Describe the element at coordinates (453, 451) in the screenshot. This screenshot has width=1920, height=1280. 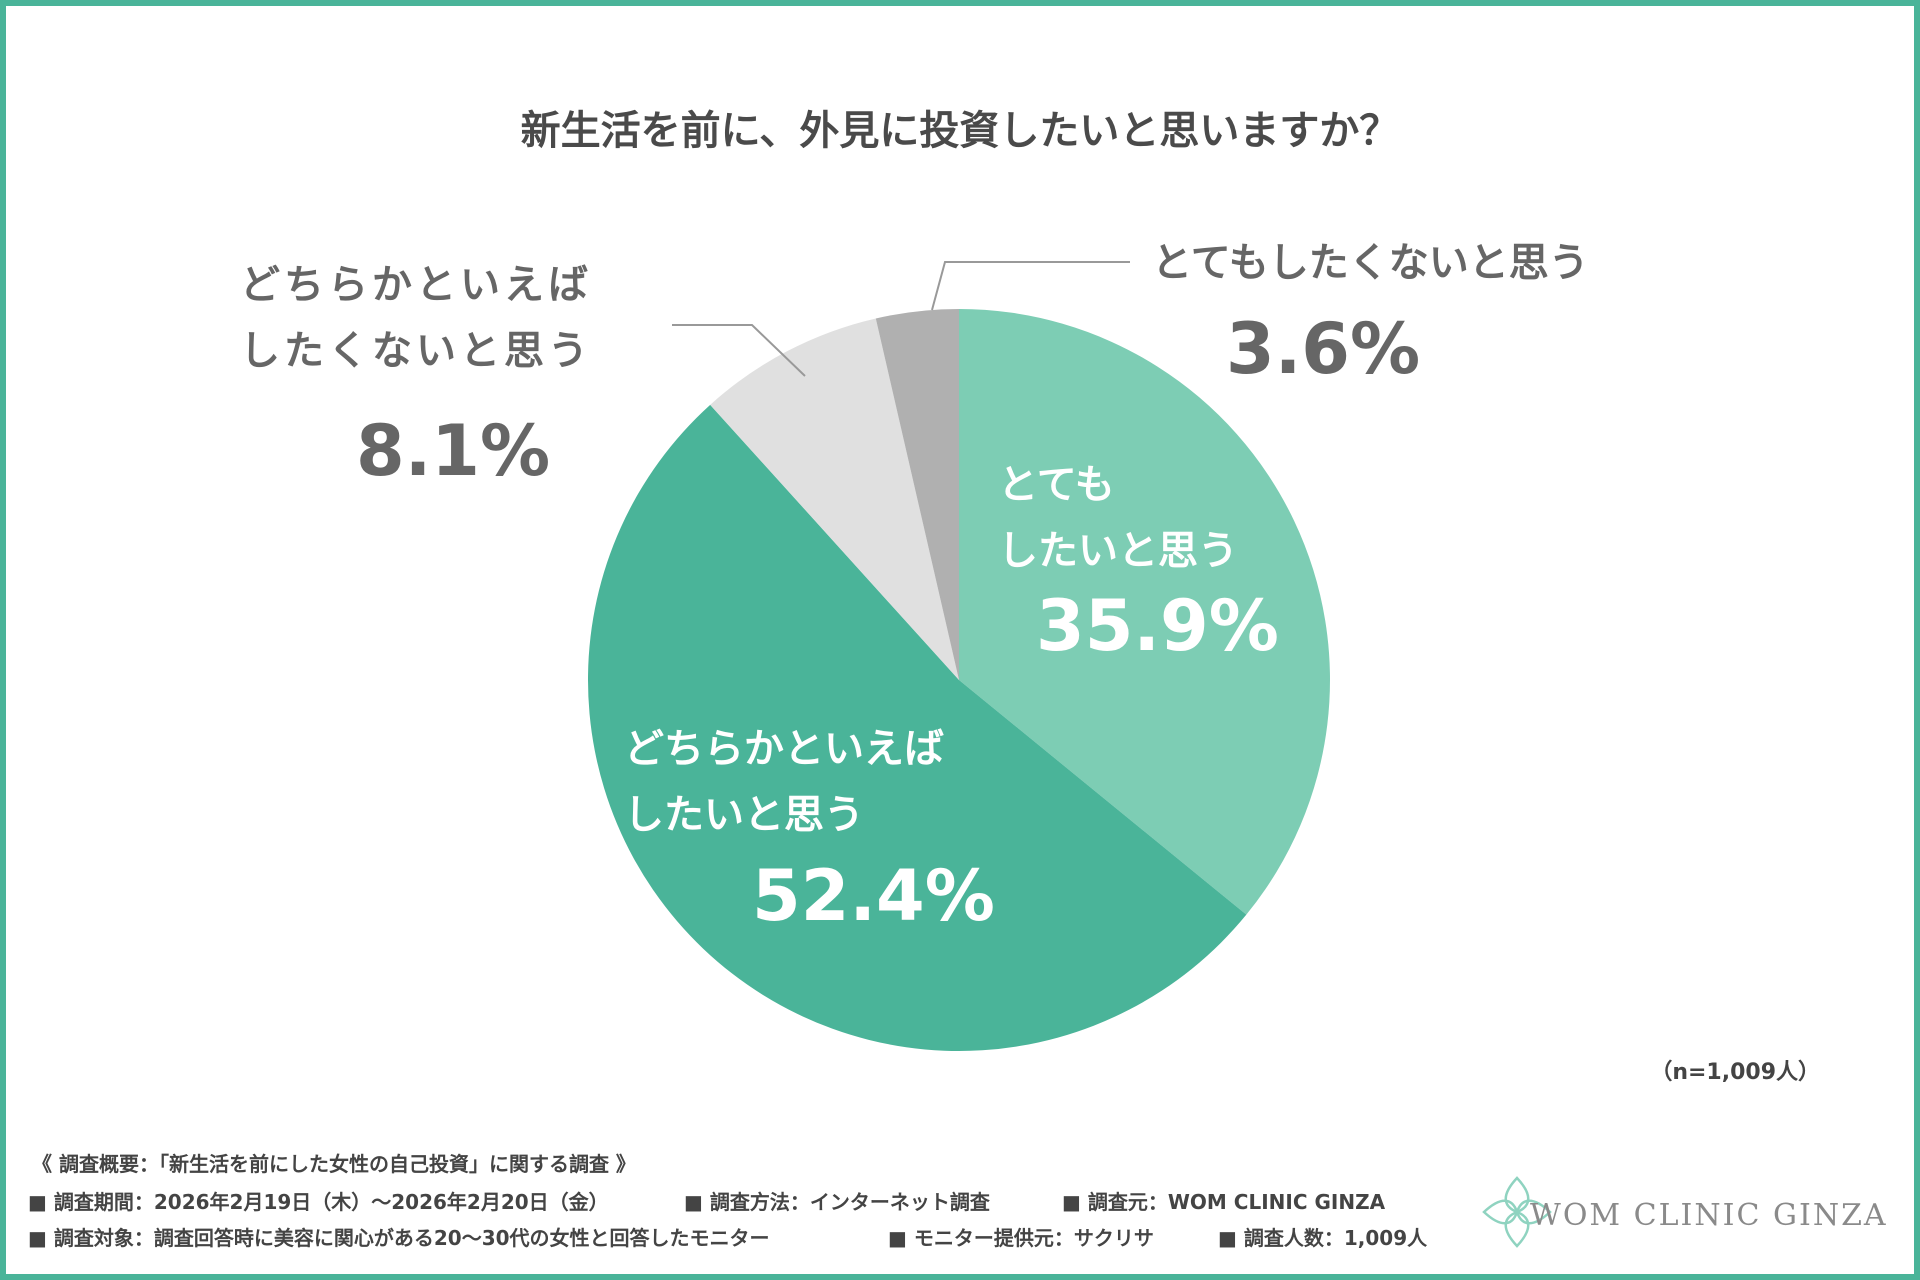
I see `slice-value-s2: 8.1%` at that location.